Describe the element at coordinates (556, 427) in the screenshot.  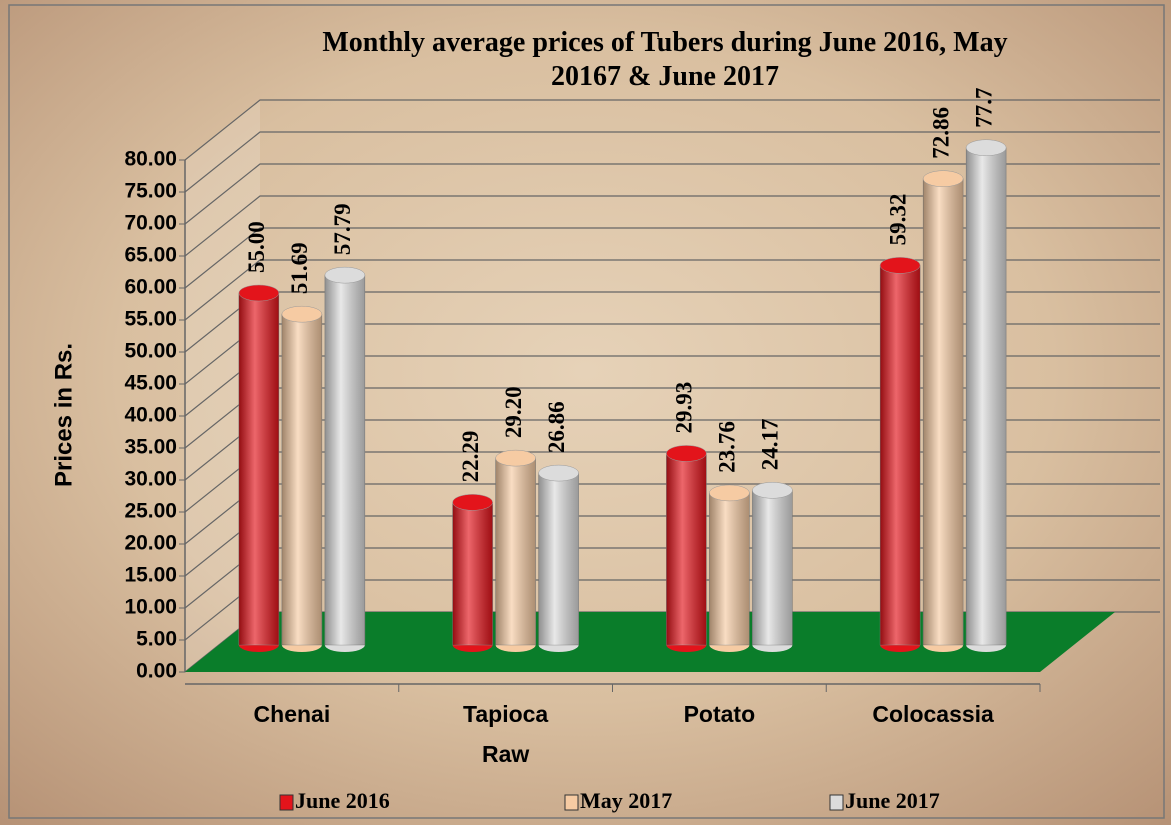
I see `value-label: 26.86` at that location.